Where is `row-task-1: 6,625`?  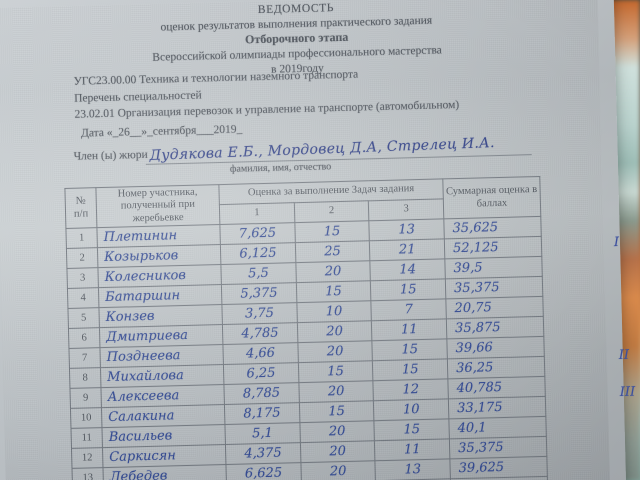
row-task-1: 6,625 is located at coordinates (263, 471).